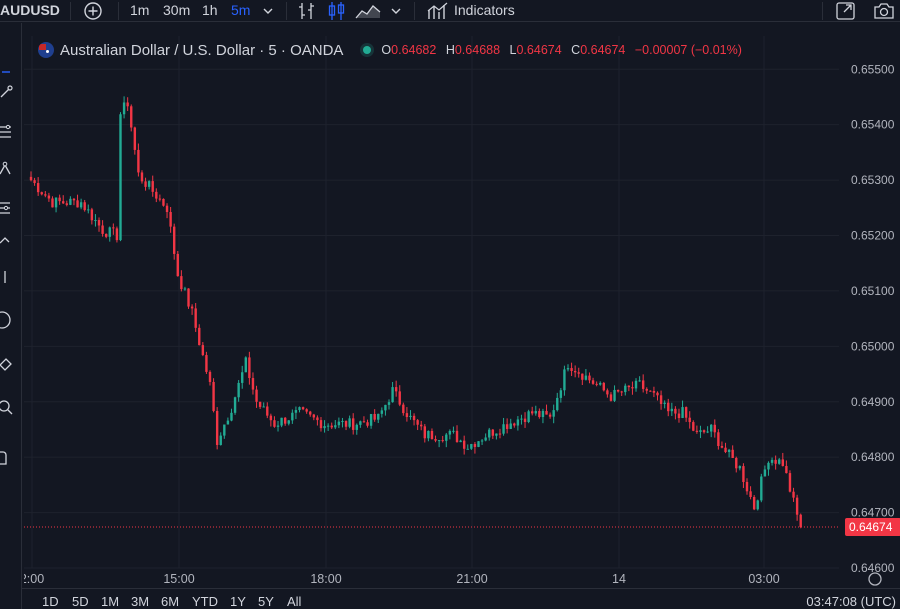 The width and height of the screenshot is (900, 609). What do you see at coordinates (7, 169) in the screenshot?
I see `pattern-tool-icon` at bounding box center [7, 169].